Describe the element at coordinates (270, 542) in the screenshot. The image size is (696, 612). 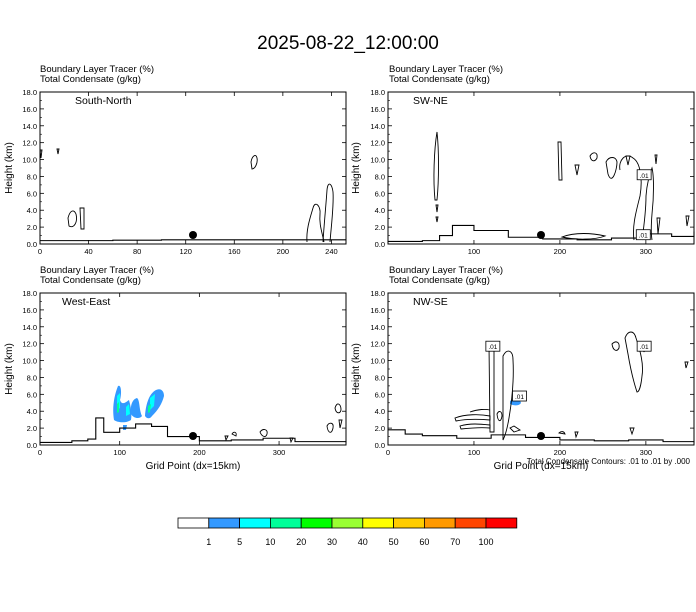
I see `colorbar-label: 10` at that location.